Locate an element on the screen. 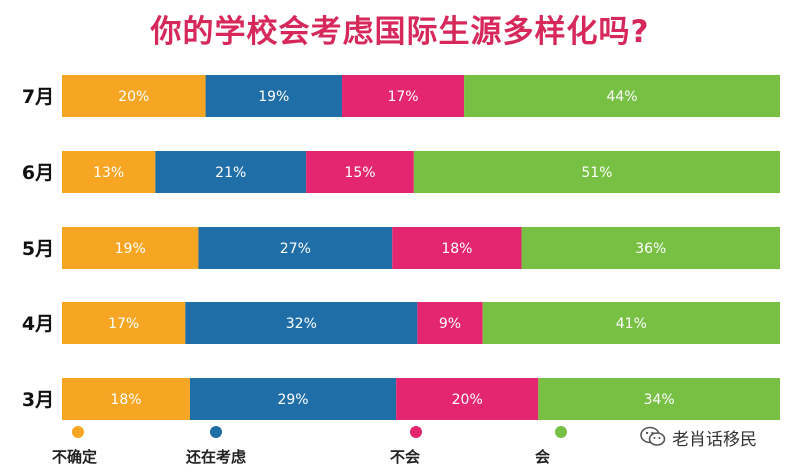  data-label: 15% is located at coordinates (359, 173).